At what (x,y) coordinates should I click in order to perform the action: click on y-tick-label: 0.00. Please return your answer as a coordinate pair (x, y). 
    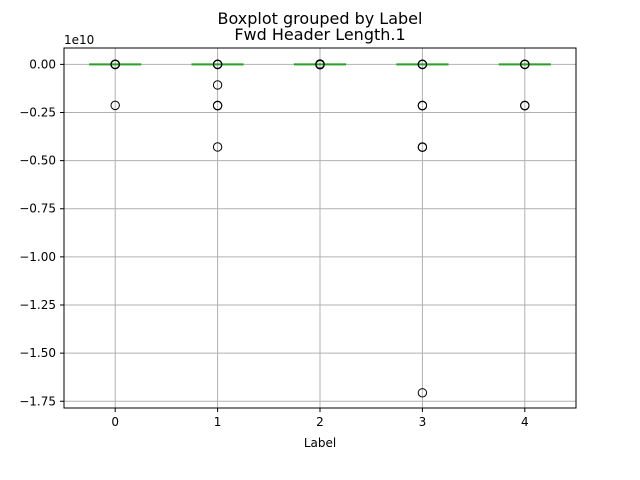
    Looking at the image, I should click on (42, 64).